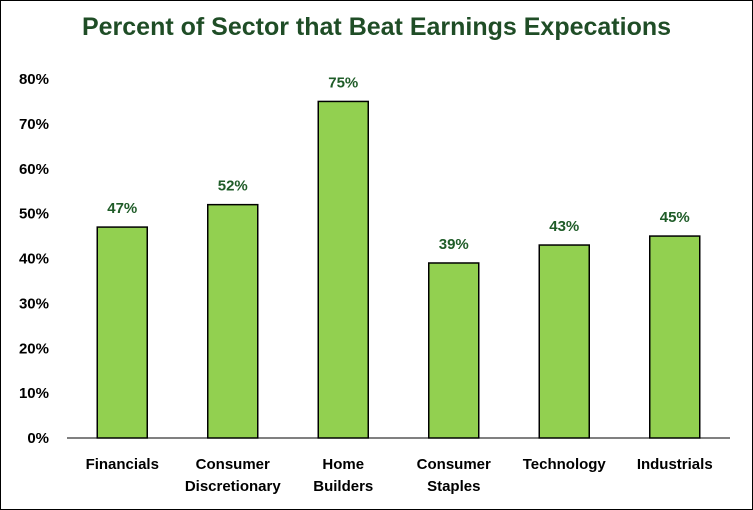 The height and width of the screenshot is (510, 753). What do you see at coordinates (38, 438) in the screenshot?
I see `y-tick-label: 0%` at bounding box center [38, 438].